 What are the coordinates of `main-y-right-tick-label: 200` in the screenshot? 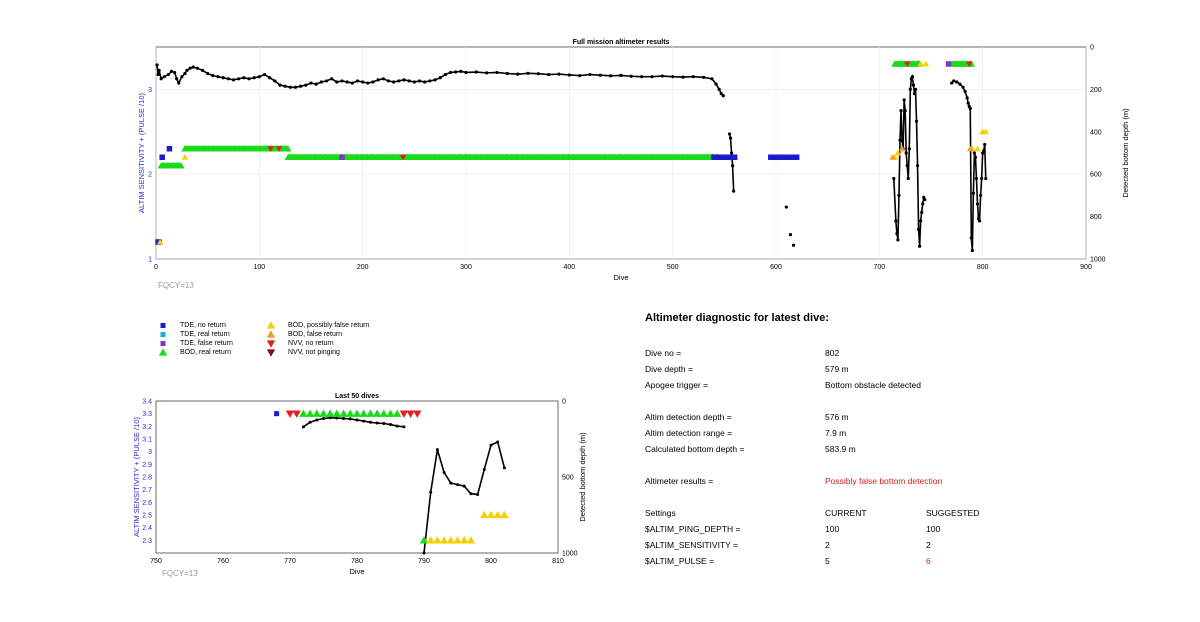 It's located at (1096, 90).